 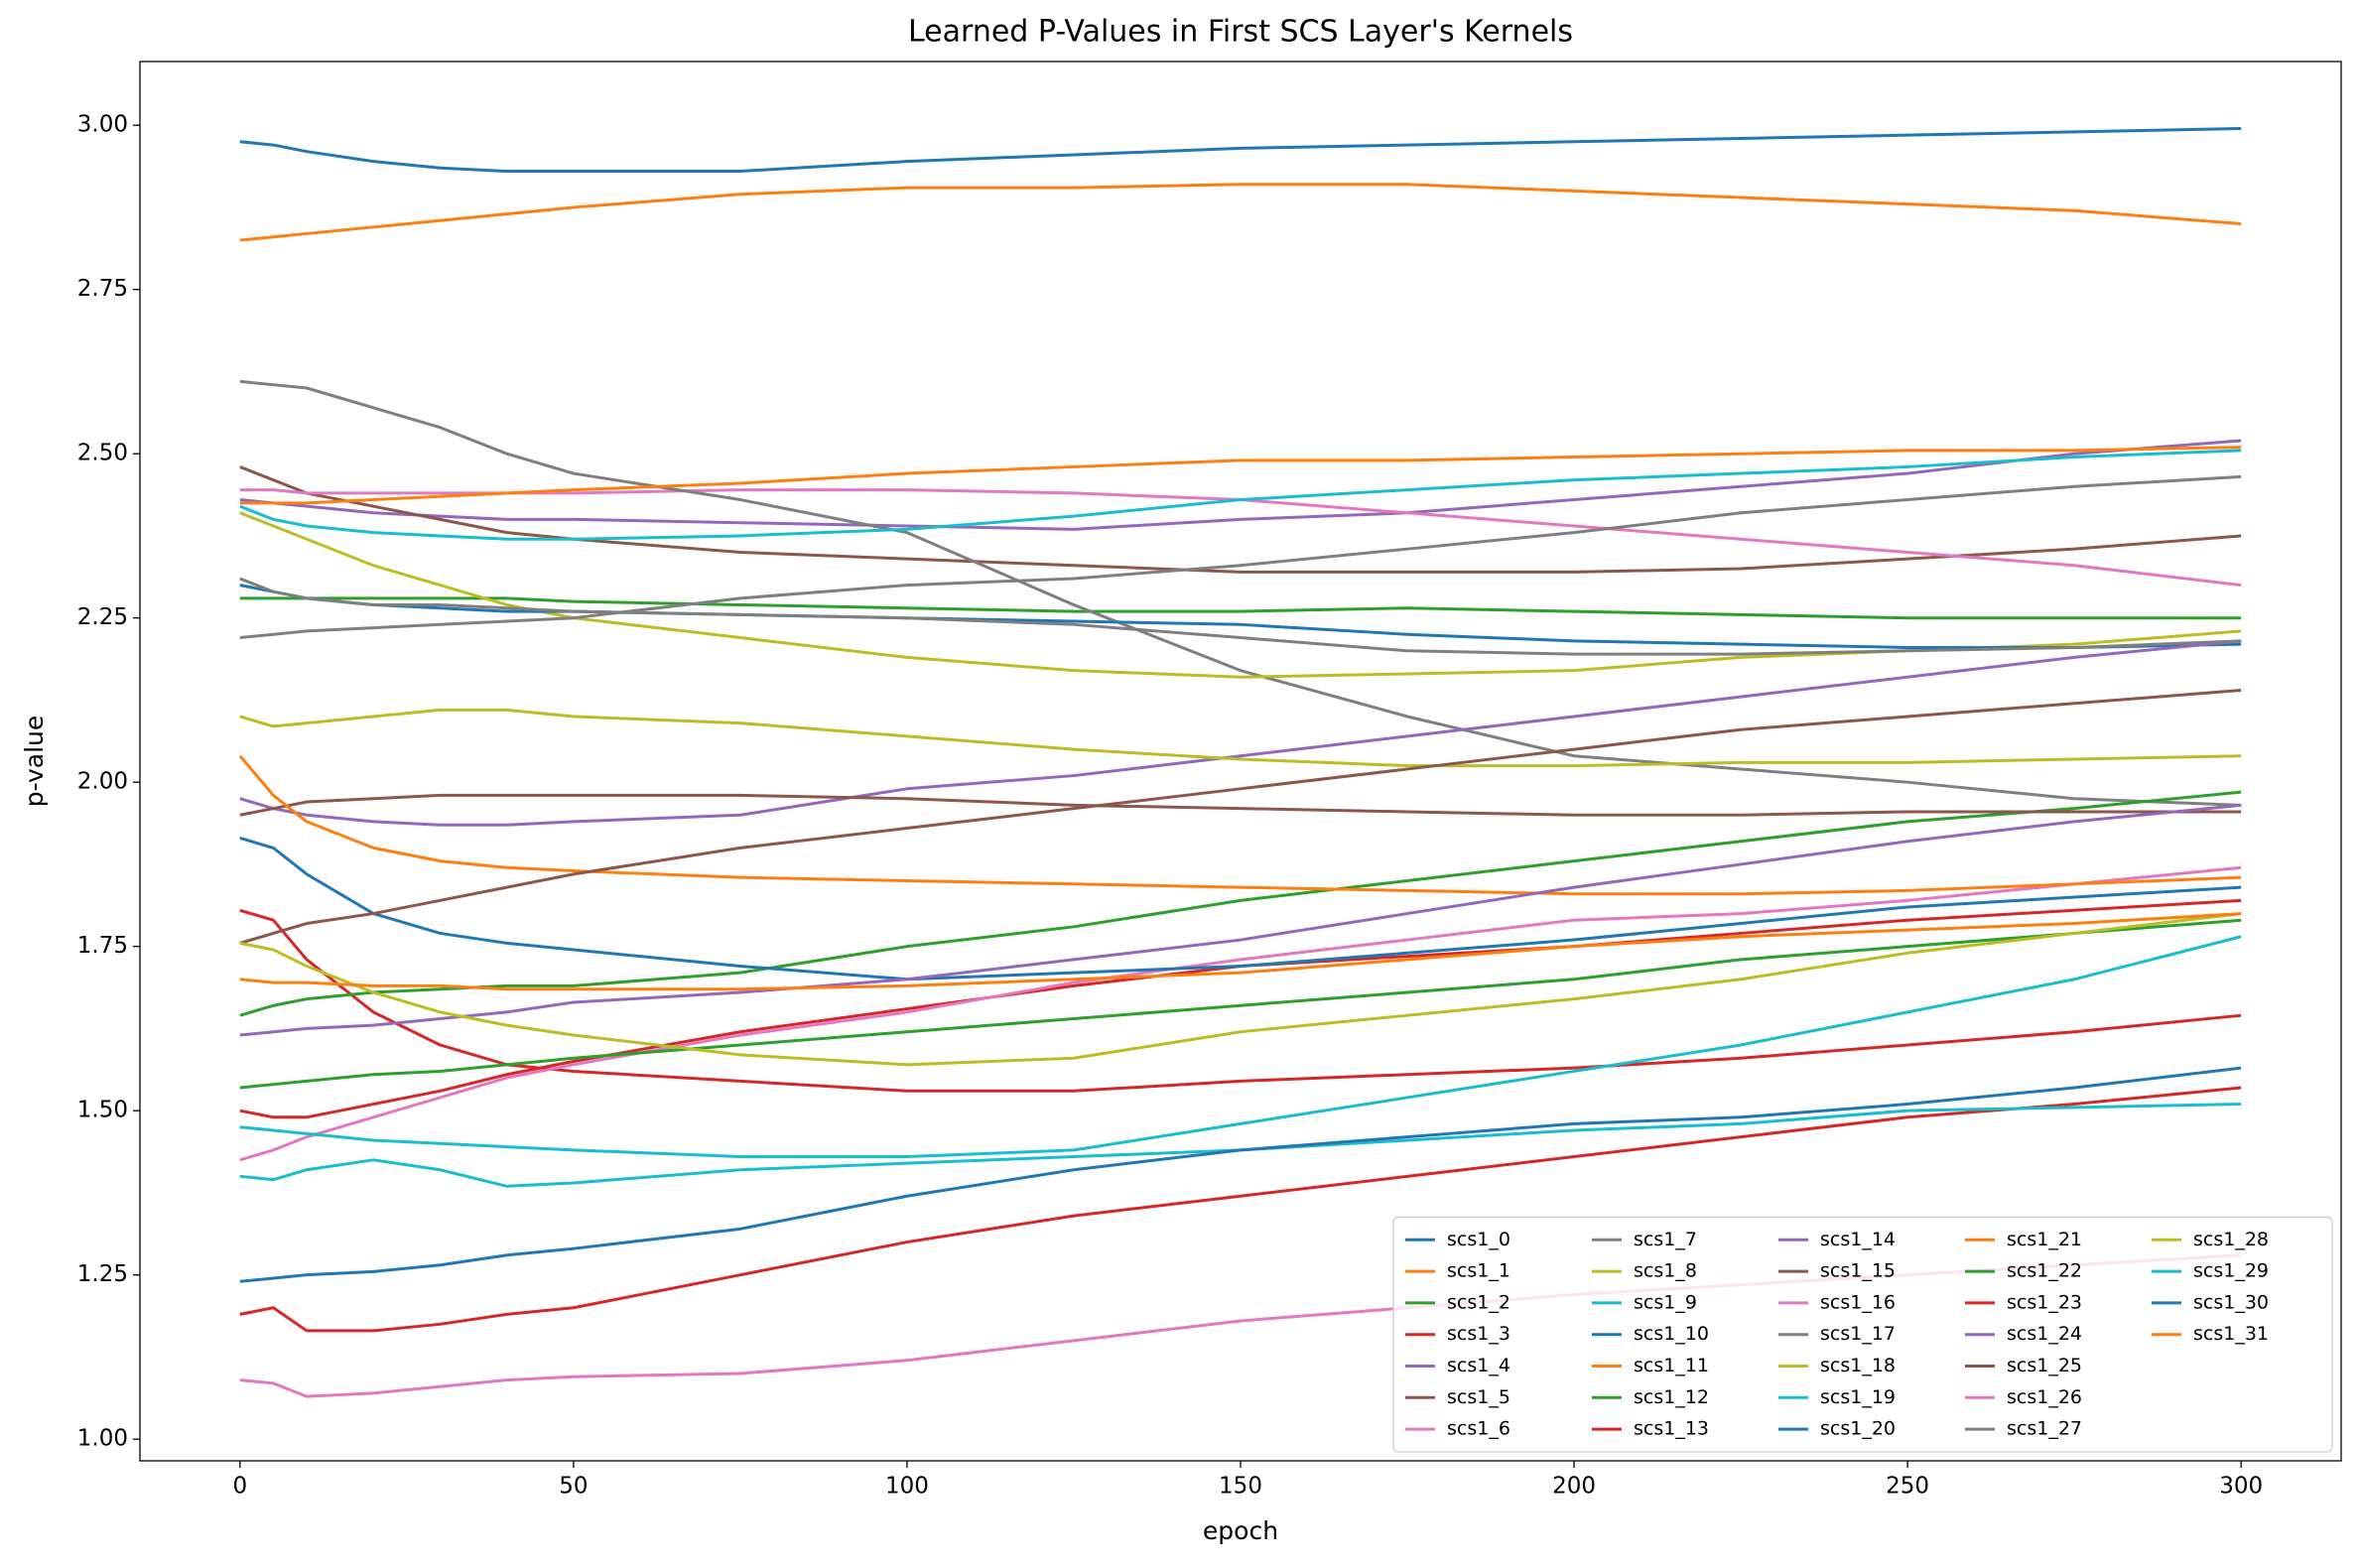 What do you see at coordinates (1671, 1365) in the screenshot?
I see `legend-label: scs1_11` at bounding box center [1671, 1365].